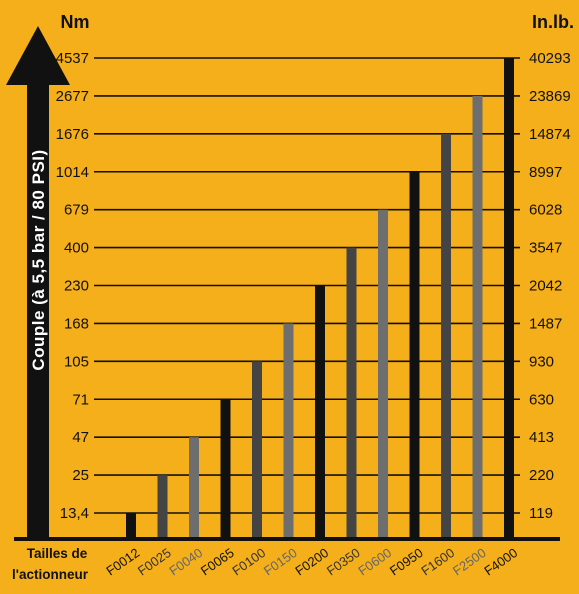 Image resolution: width=579 pixels, height=594 pixels. What do you see at coordinates (57, 553) in the screenshot?
I see `x-axis-title-line1: Tailles de` at bounding box center [57, 553].